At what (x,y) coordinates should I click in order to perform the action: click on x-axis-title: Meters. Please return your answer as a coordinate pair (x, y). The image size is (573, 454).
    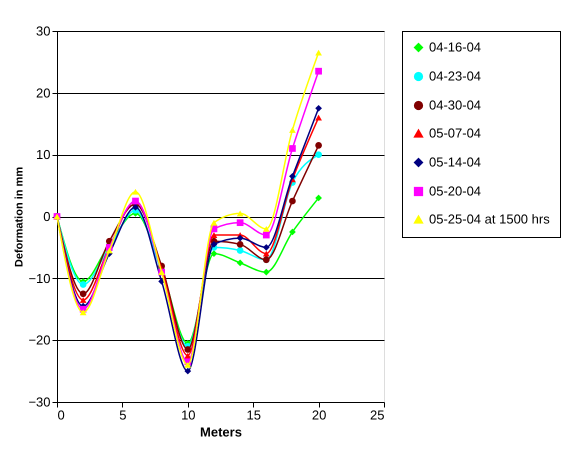
    Looking at the image, I should click on (221, 432).